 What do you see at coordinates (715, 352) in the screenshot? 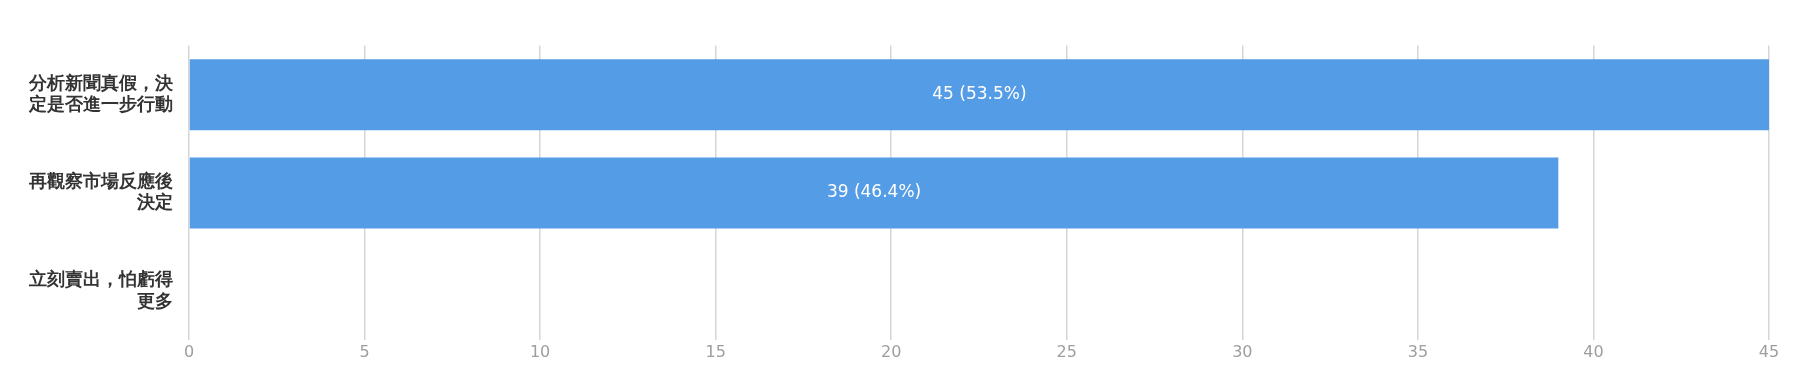
I see `x-tick-label: 15` at bounding box center [715, 352].